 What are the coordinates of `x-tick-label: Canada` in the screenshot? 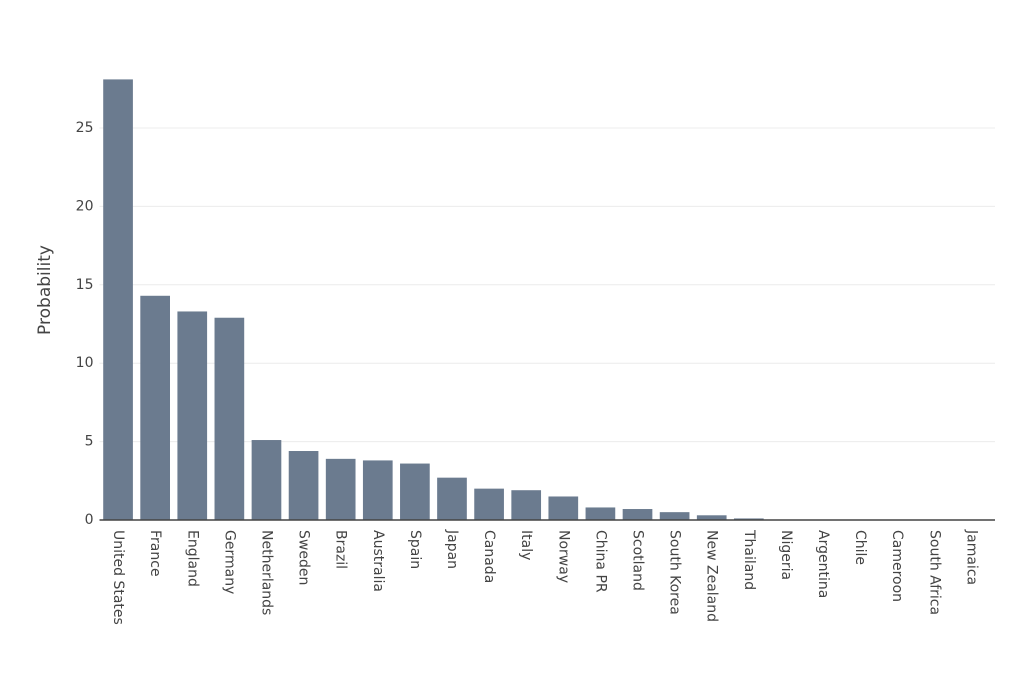 It's located at (489, 556).